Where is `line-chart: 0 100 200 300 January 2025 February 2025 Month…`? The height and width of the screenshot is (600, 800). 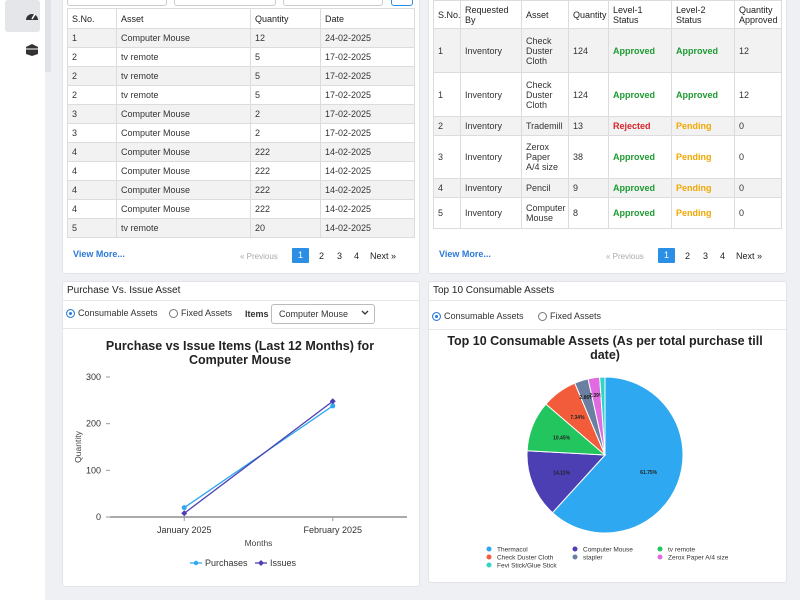
line-chart: 0 100 200 300 January 2025 February 2025 Month… is located at coordinates (240, 470).